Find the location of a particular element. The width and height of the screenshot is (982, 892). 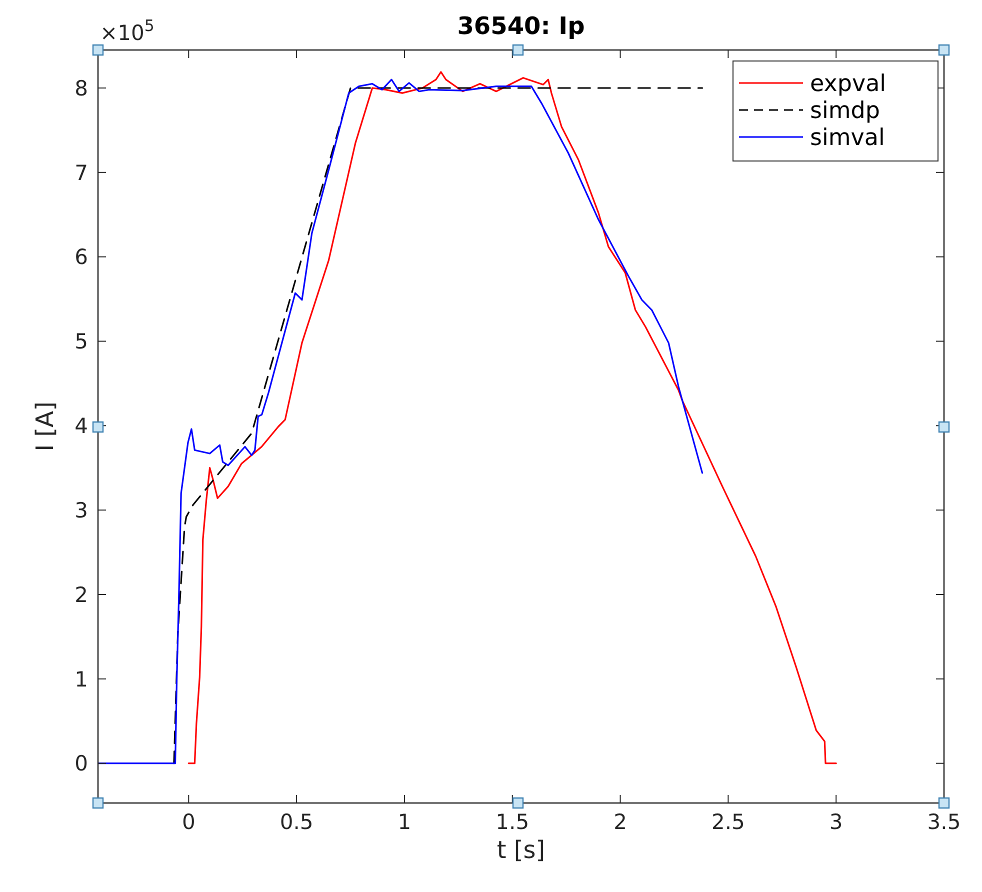

x-tick-label: 0.5 is located at coordinates (297, 822).